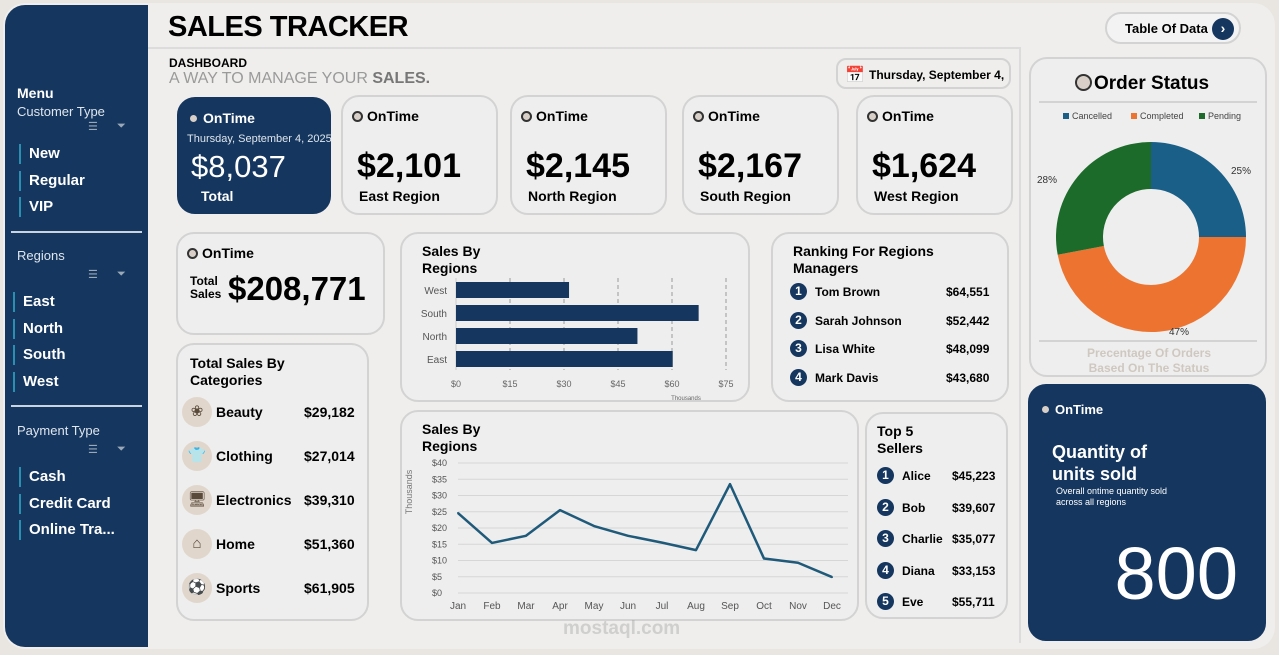  What do you see at coordinates (1092, 116) in the screenshot?
I see `legend-label: Cancelled` at bounding box center [1092, 116].